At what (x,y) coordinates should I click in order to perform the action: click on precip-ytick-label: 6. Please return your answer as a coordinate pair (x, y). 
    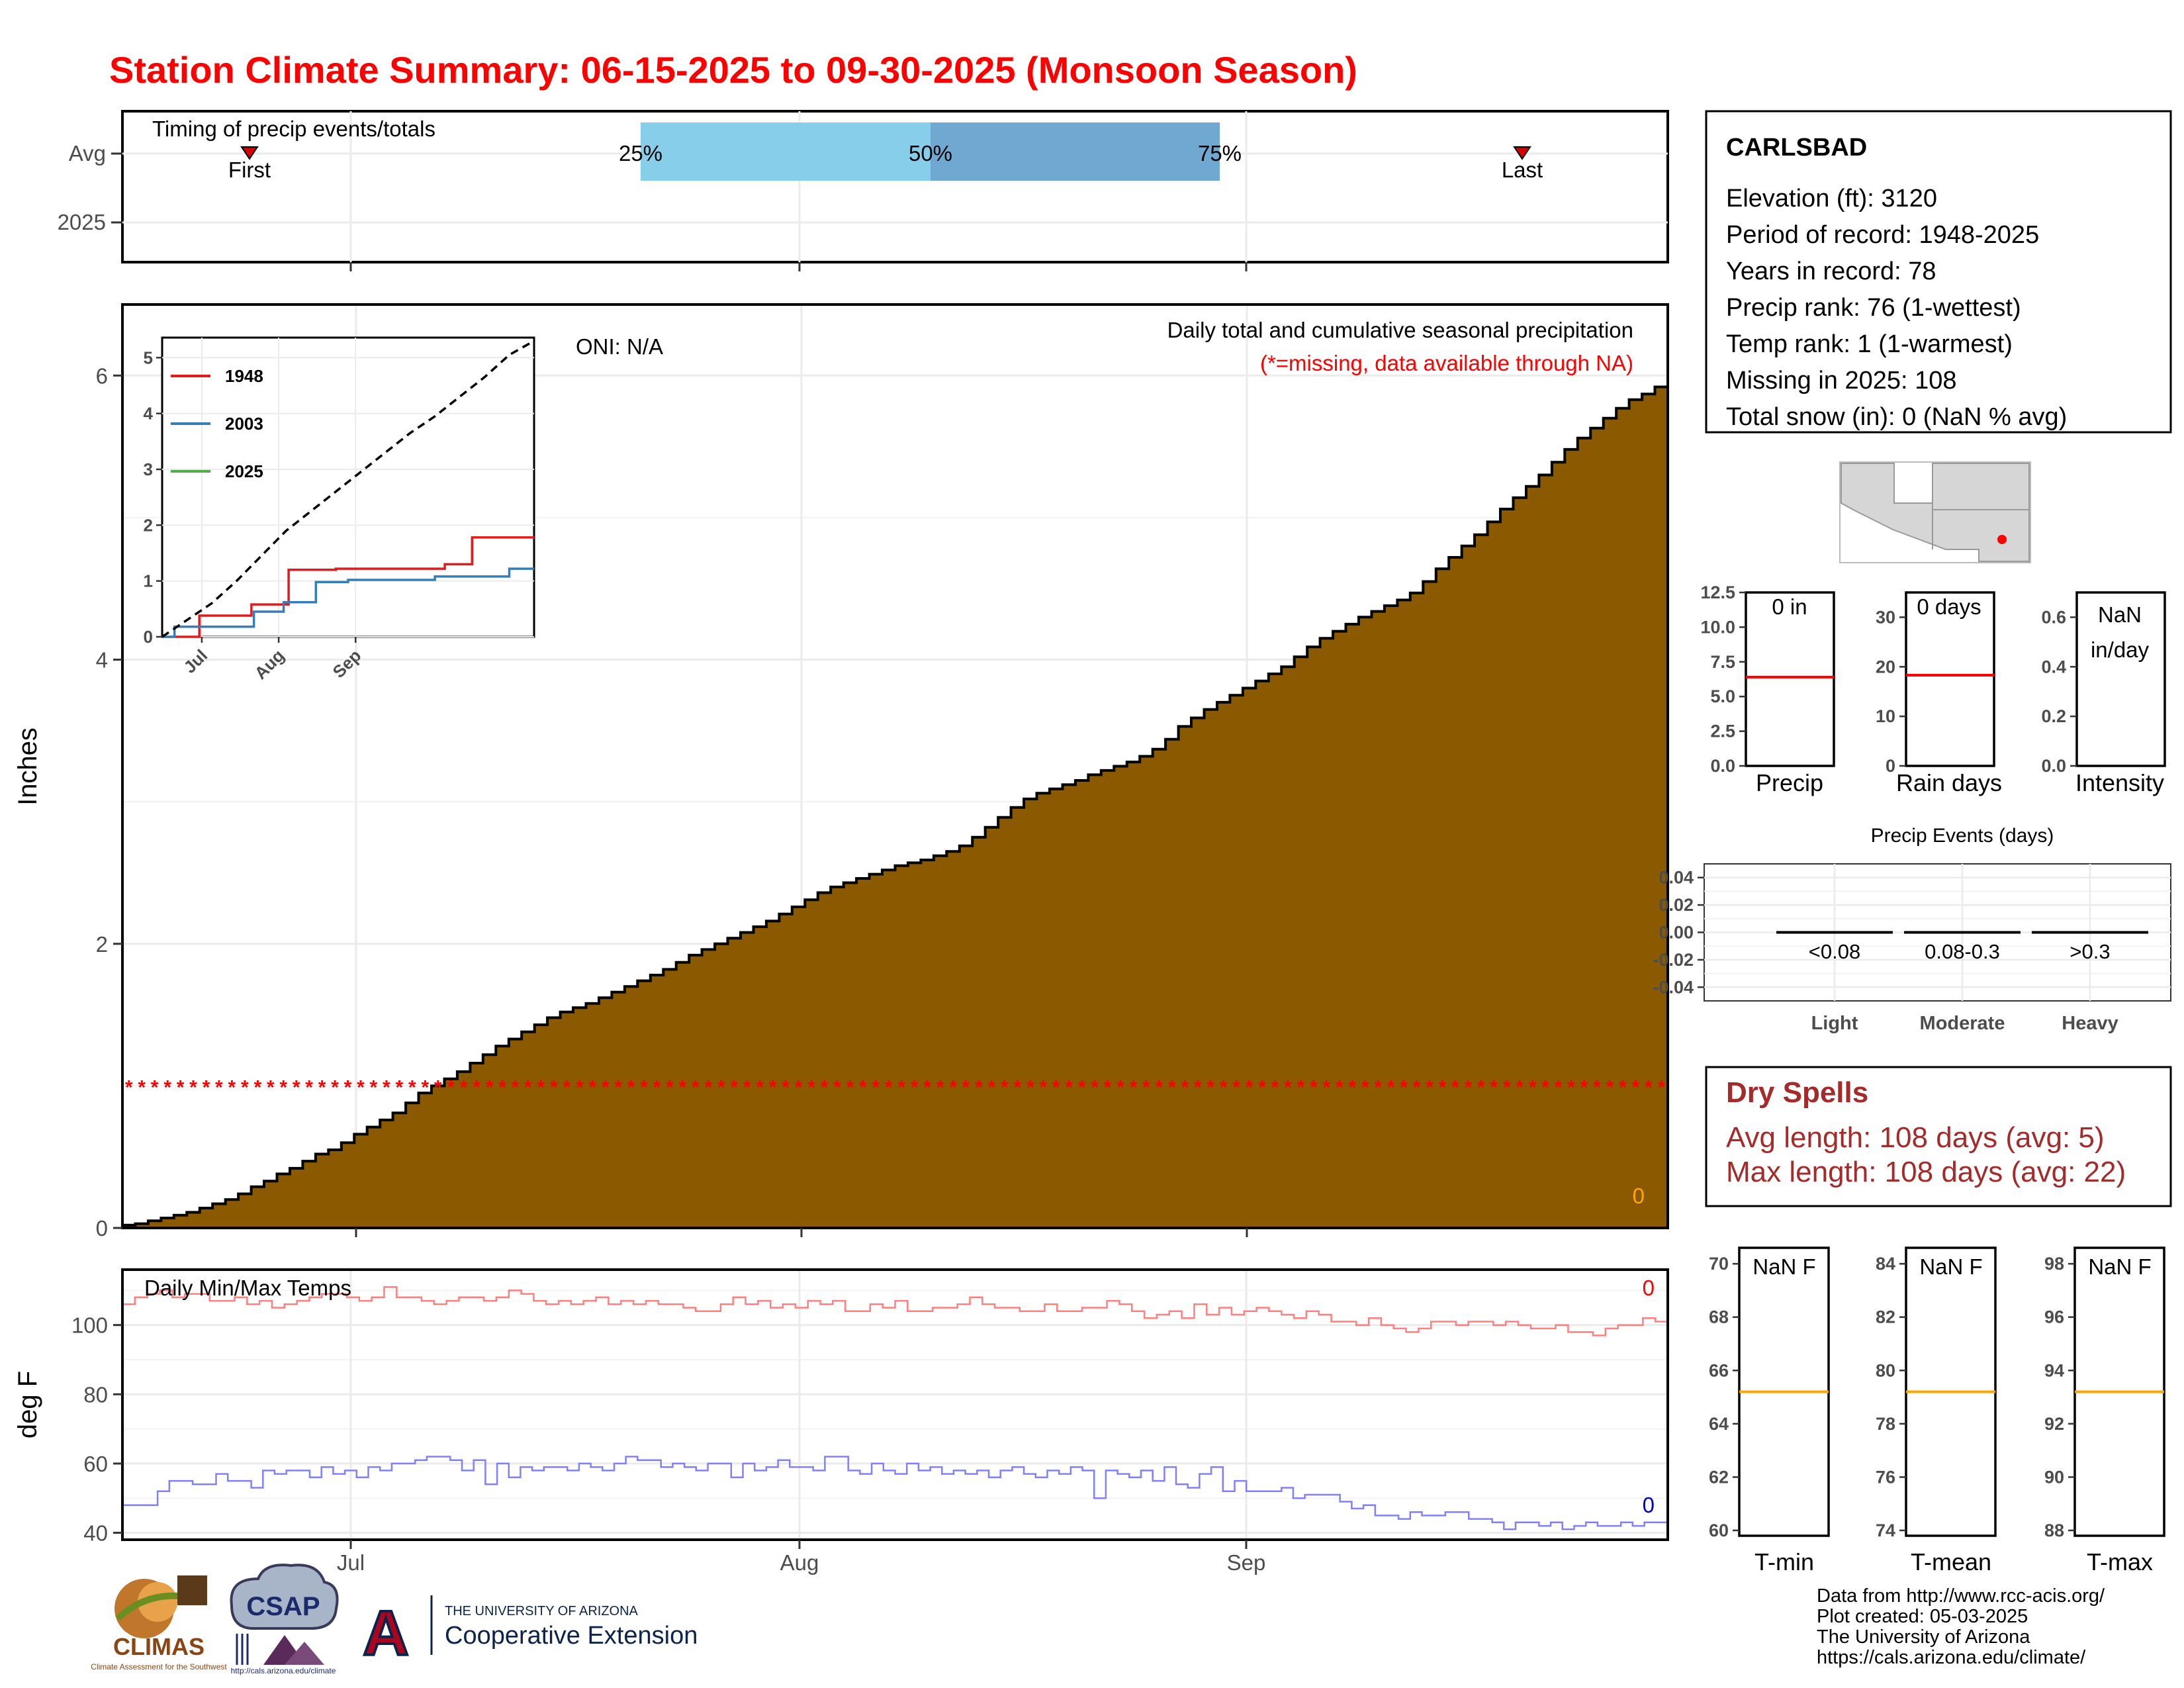
    Looking at the image, I should click on (102, 375).